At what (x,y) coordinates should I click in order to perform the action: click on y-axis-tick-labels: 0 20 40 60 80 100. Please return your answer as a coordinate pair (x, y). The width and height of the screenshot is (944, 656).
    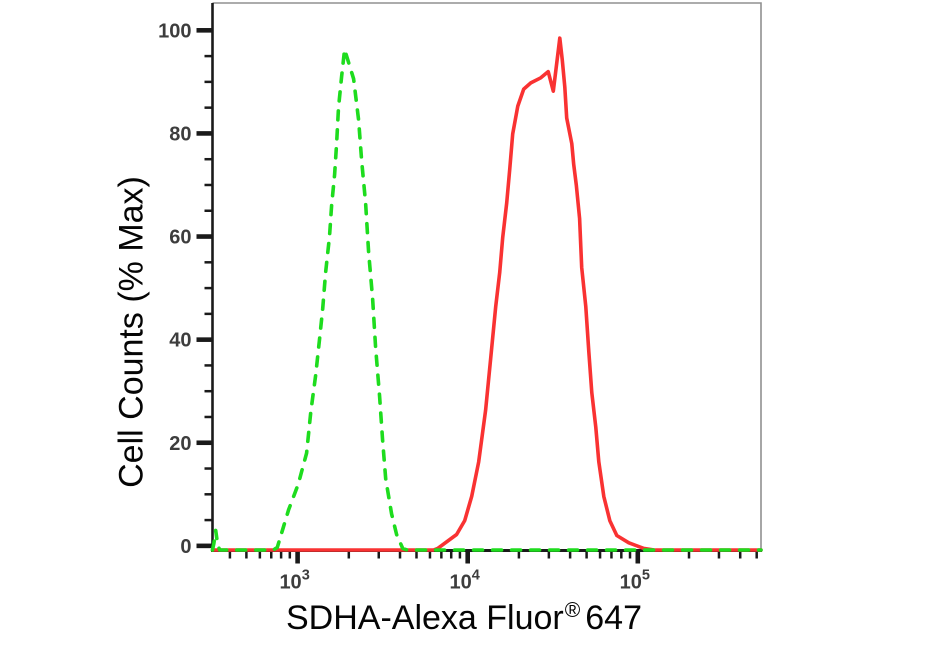
    Looking at the image, I should click on (174, 289).